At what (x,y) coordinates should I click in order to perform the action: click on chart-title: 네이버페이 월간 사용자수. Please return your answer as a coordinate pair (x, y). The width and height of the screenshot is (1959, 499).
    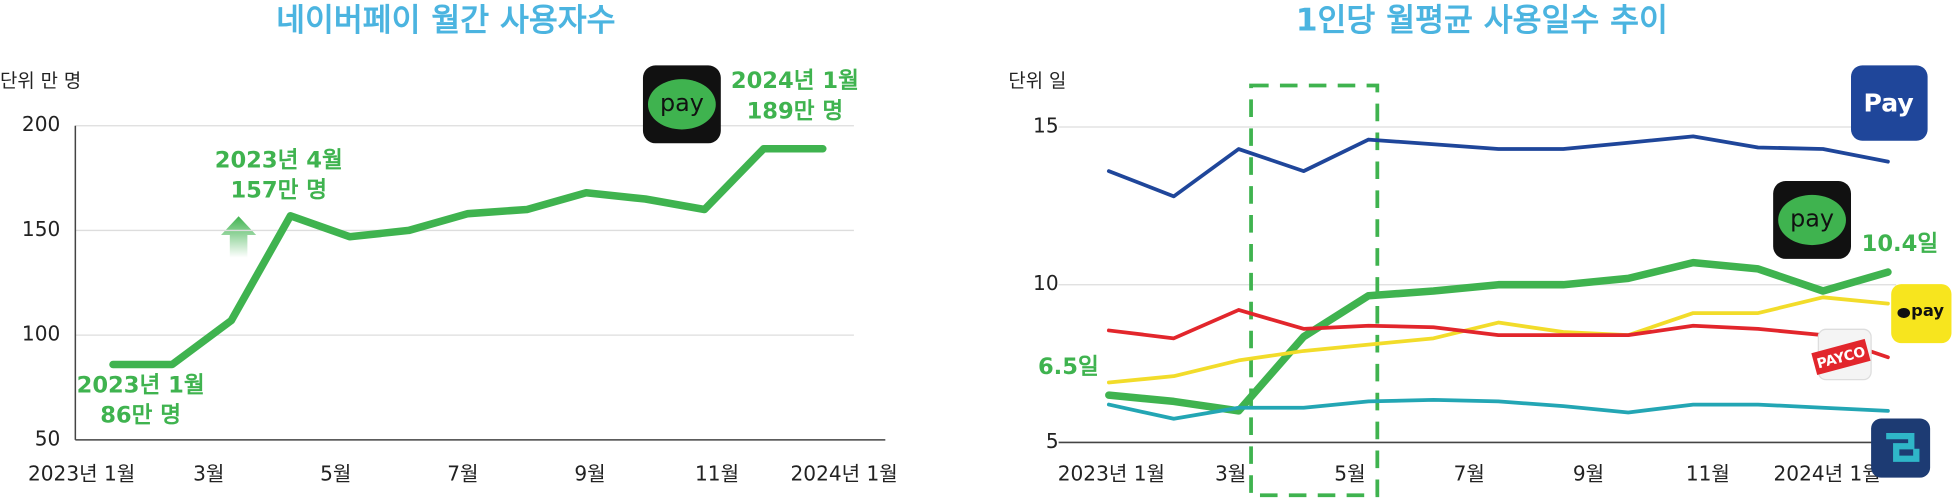
    Looking at the image, I should click on (445, 20).